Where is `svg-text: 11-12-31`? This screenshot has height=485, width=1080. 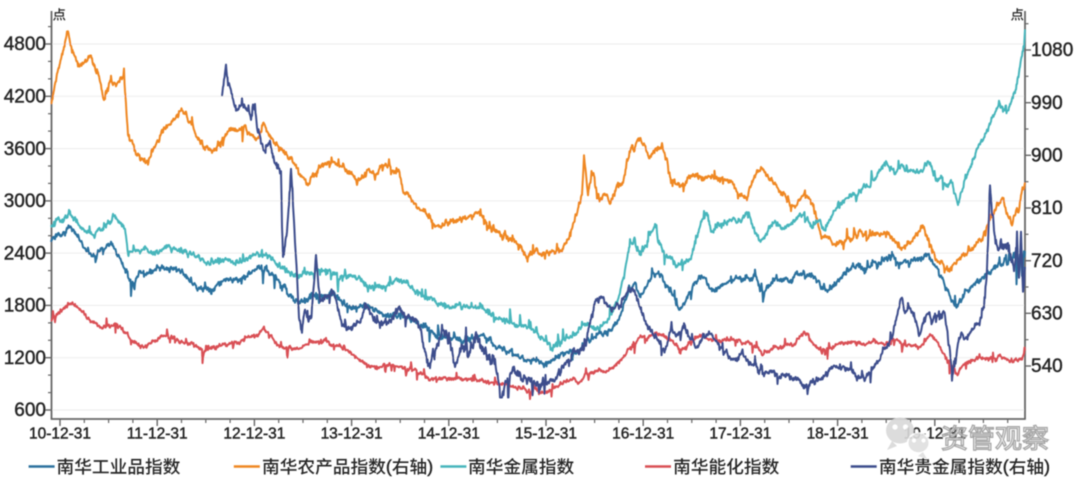 svg-text: 11-12-31 is located at coordinates (157, 434).